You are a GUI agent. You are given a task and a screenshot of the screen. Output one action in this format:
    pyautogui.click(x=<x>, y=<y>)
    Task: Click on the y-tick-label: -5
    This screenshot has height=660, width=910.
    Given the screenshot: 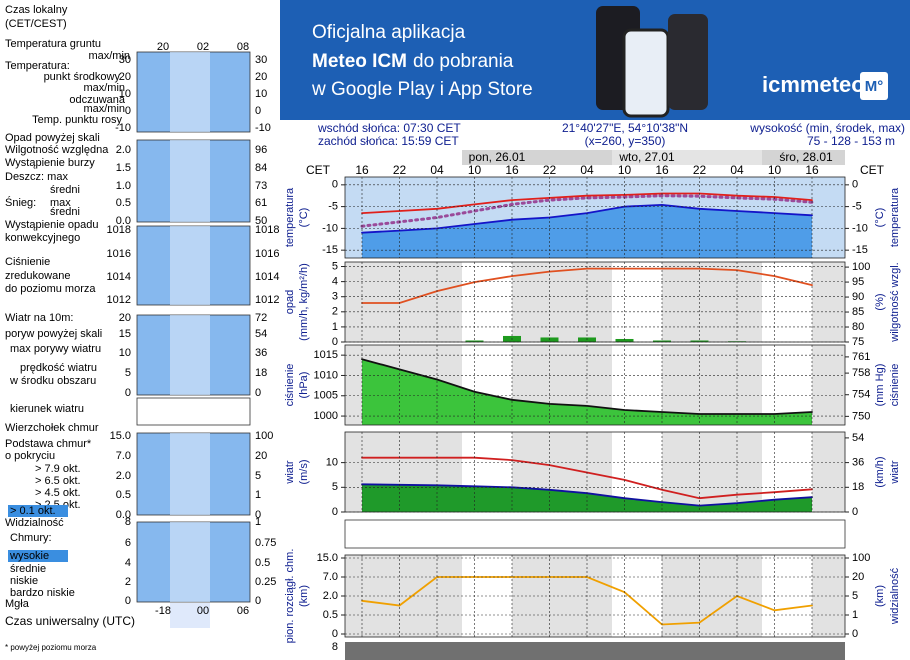 What is the action you would take?
    pyautogui.click(x=333, y=207)
    